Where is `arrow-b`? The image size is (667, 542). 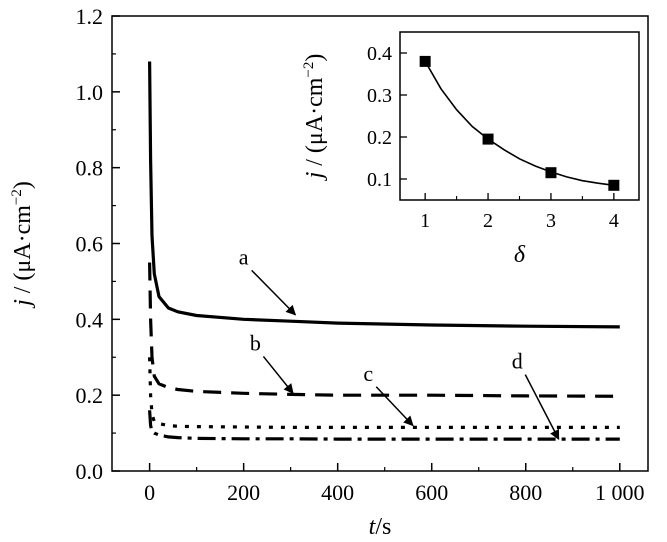
arrow-b is located at coordinates (278, 375).